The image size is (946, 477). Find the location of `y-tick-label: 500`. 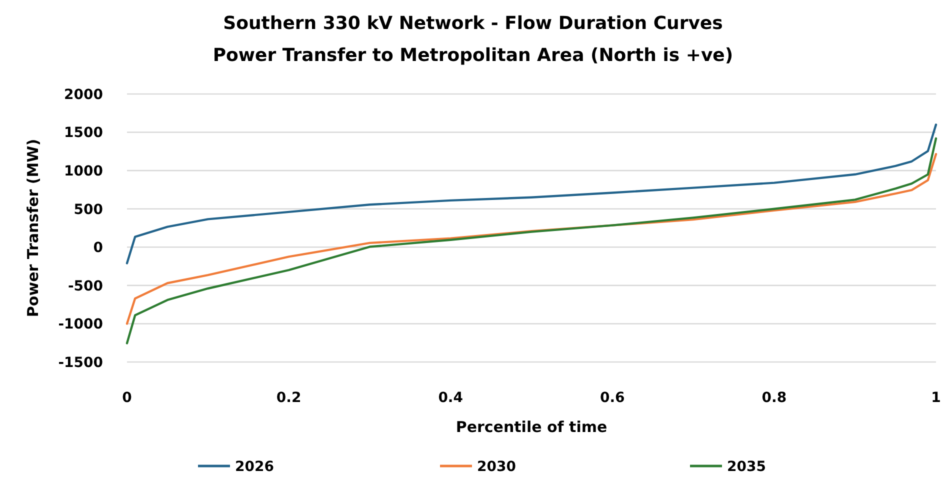

y-tick-label: 500 is located at coordinates (89, 210).